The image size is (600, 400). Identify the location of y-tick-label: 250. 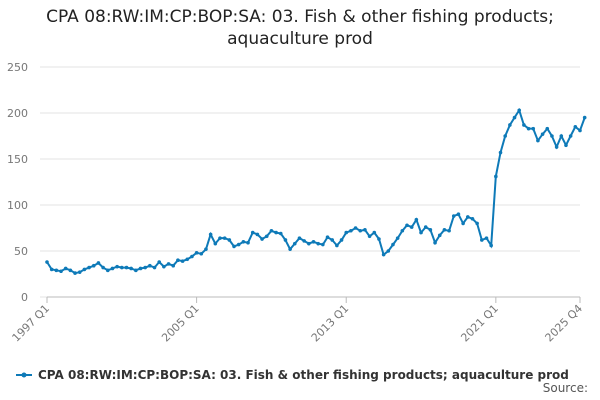
(17, 67).